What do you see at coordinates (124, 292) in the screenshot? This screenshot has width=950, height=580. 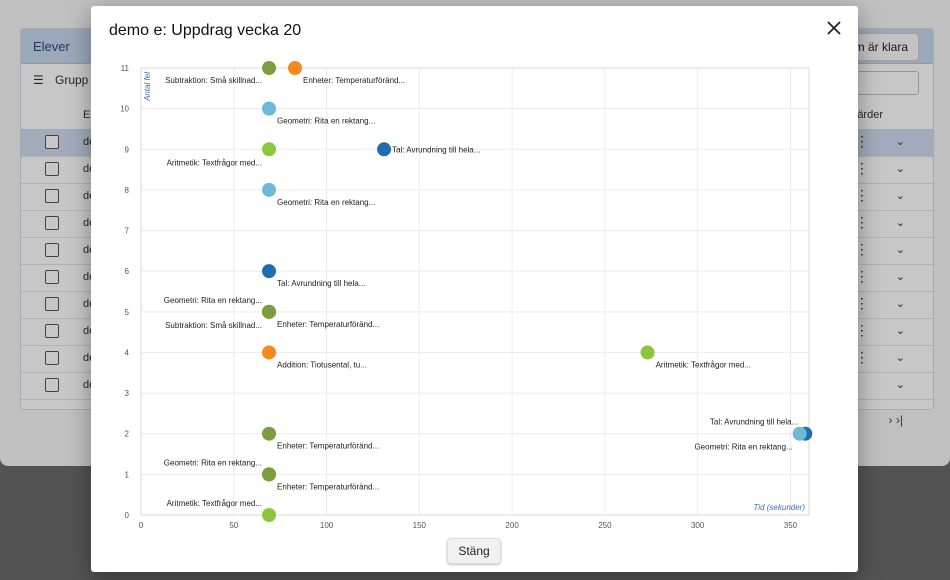 I see `y-axis-ticks: 0 1 2 3 4 5 6 7 8 9 10 11` at bounding box center [124, 292].